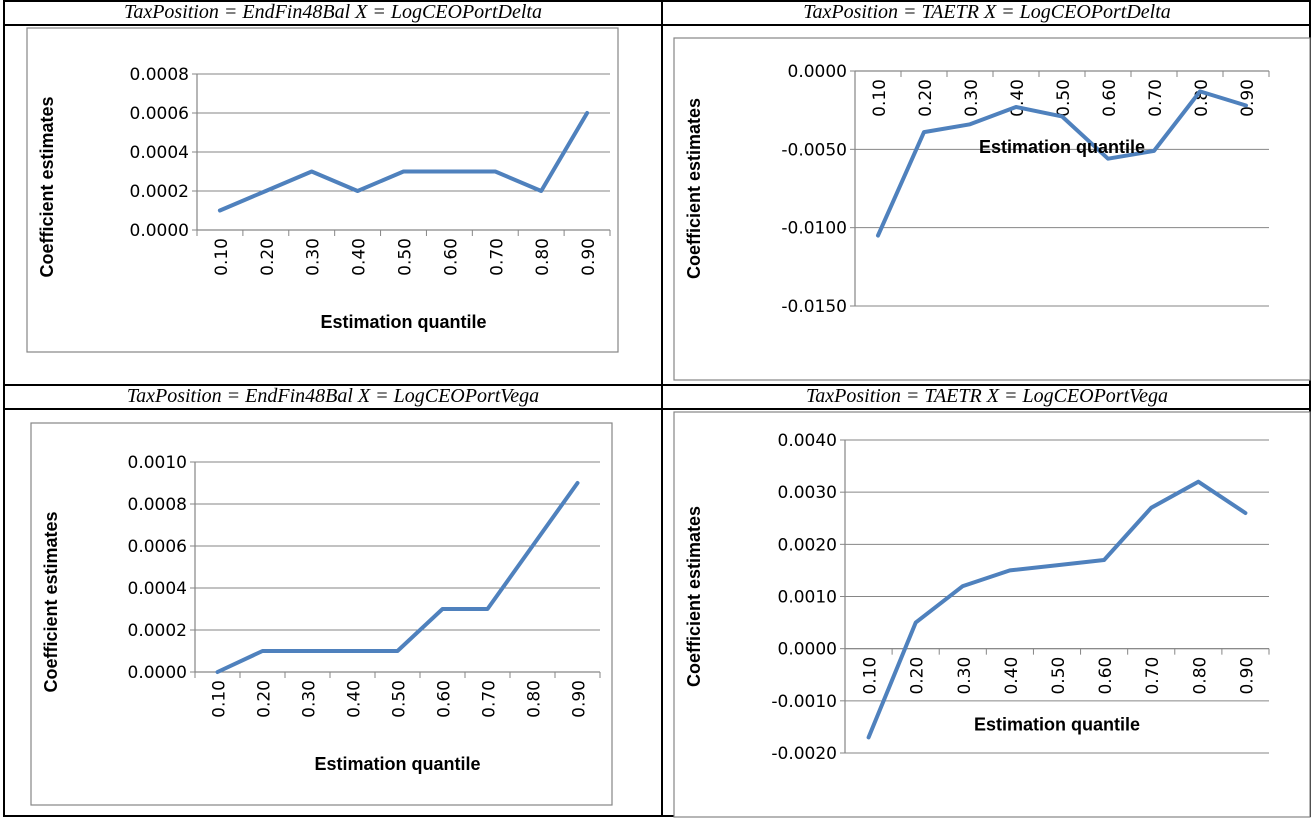 The width and height of the screenshot is (1315, 821). I want to click on y-tick-label: -0.0150, so click(814, 307).